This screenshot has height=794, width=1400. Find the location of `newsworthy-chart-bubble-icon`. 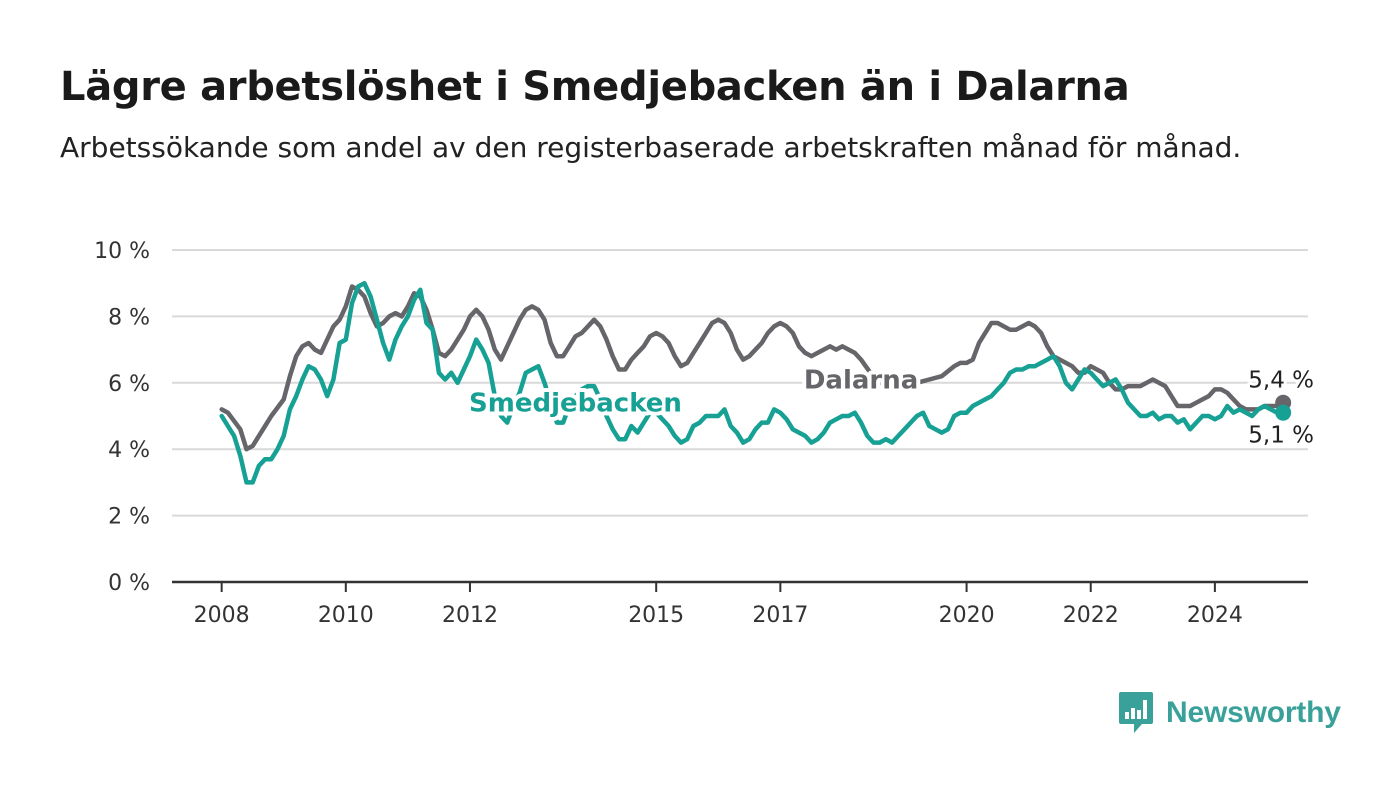

newsworthy-chart-bubble-icon is located at coordinates (1136, 712).